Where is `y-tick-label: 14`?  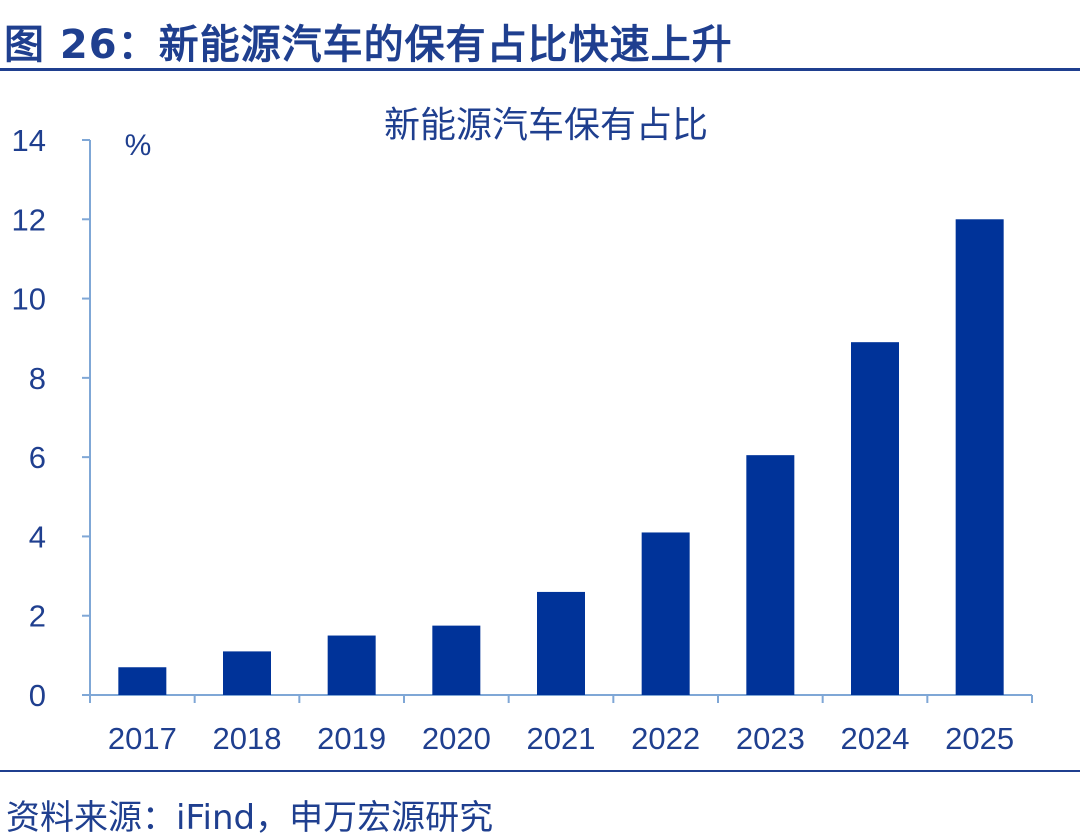 y-tick-label: 14 is located at coordinates (29, 140).